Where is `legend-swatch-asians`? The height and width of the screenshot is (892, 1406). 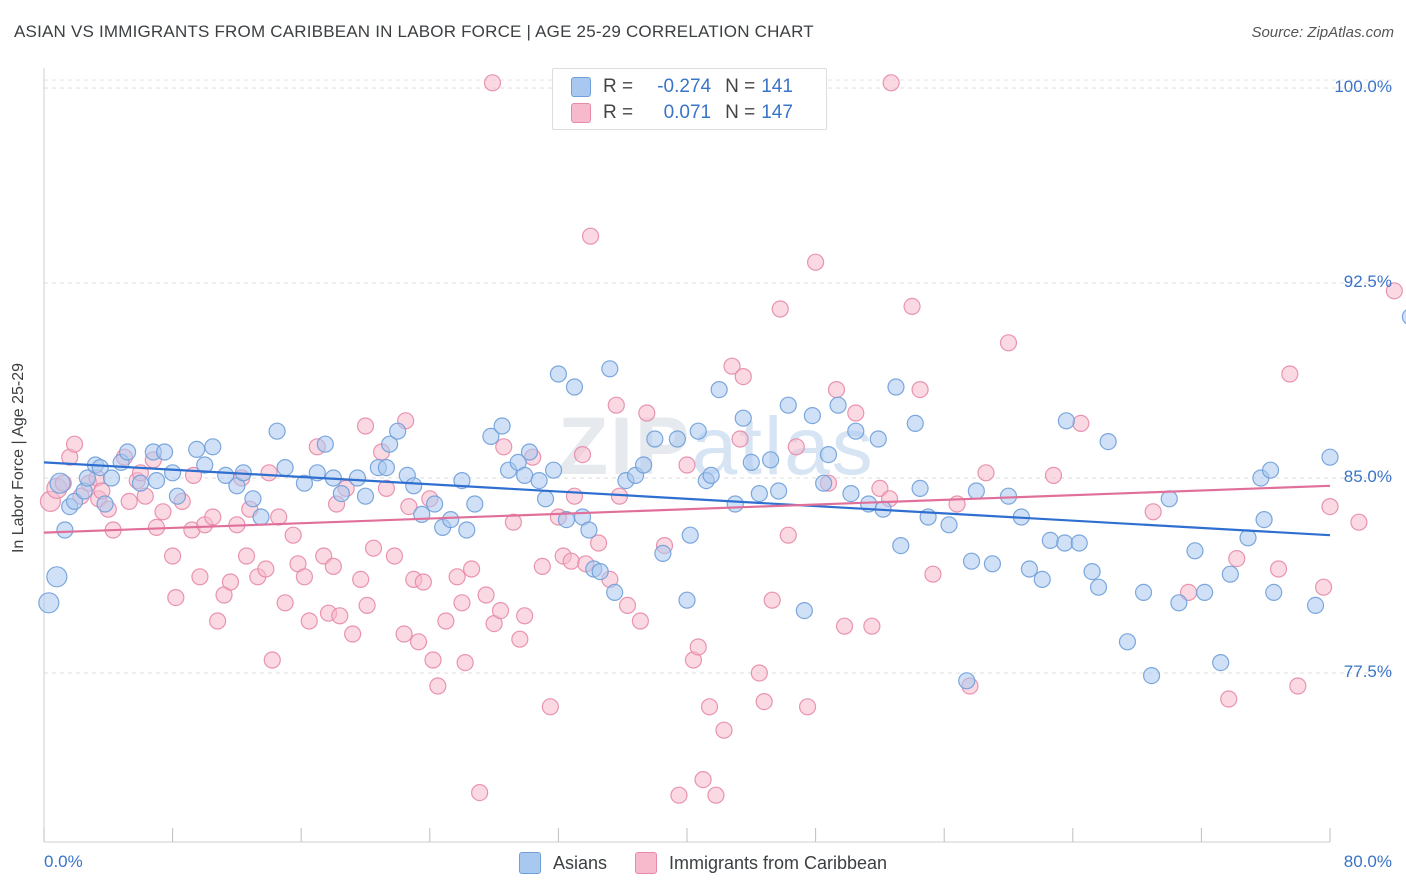 legend-swatch-asians is located at coordinates (529, 863).